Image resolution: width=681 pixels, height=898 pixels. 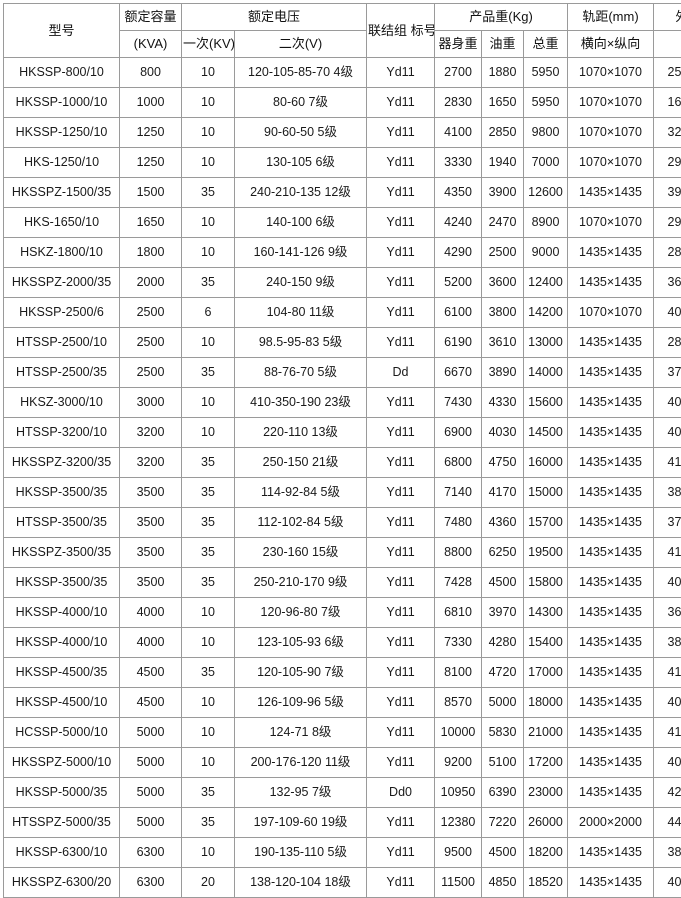 I want to click on cell-model: HSKZ-1800/10, so click(x=62, y=253).